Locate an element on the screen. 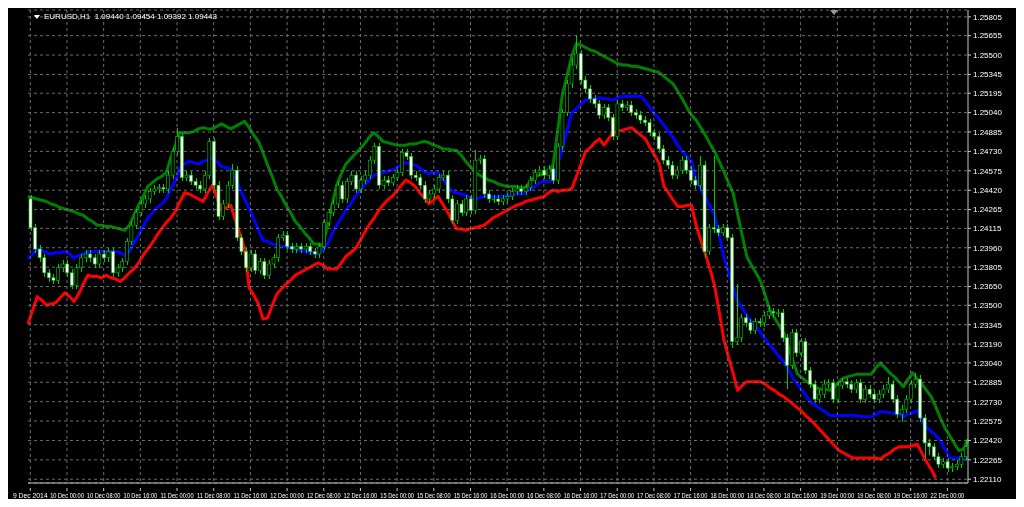  y-tick-label: 1.25500 is located at coordinates (988, 55).